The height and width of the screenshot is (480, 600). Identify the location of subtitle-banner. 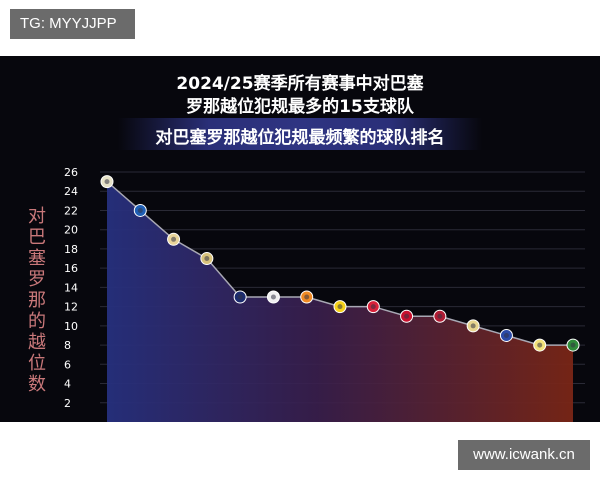
(300, 134).